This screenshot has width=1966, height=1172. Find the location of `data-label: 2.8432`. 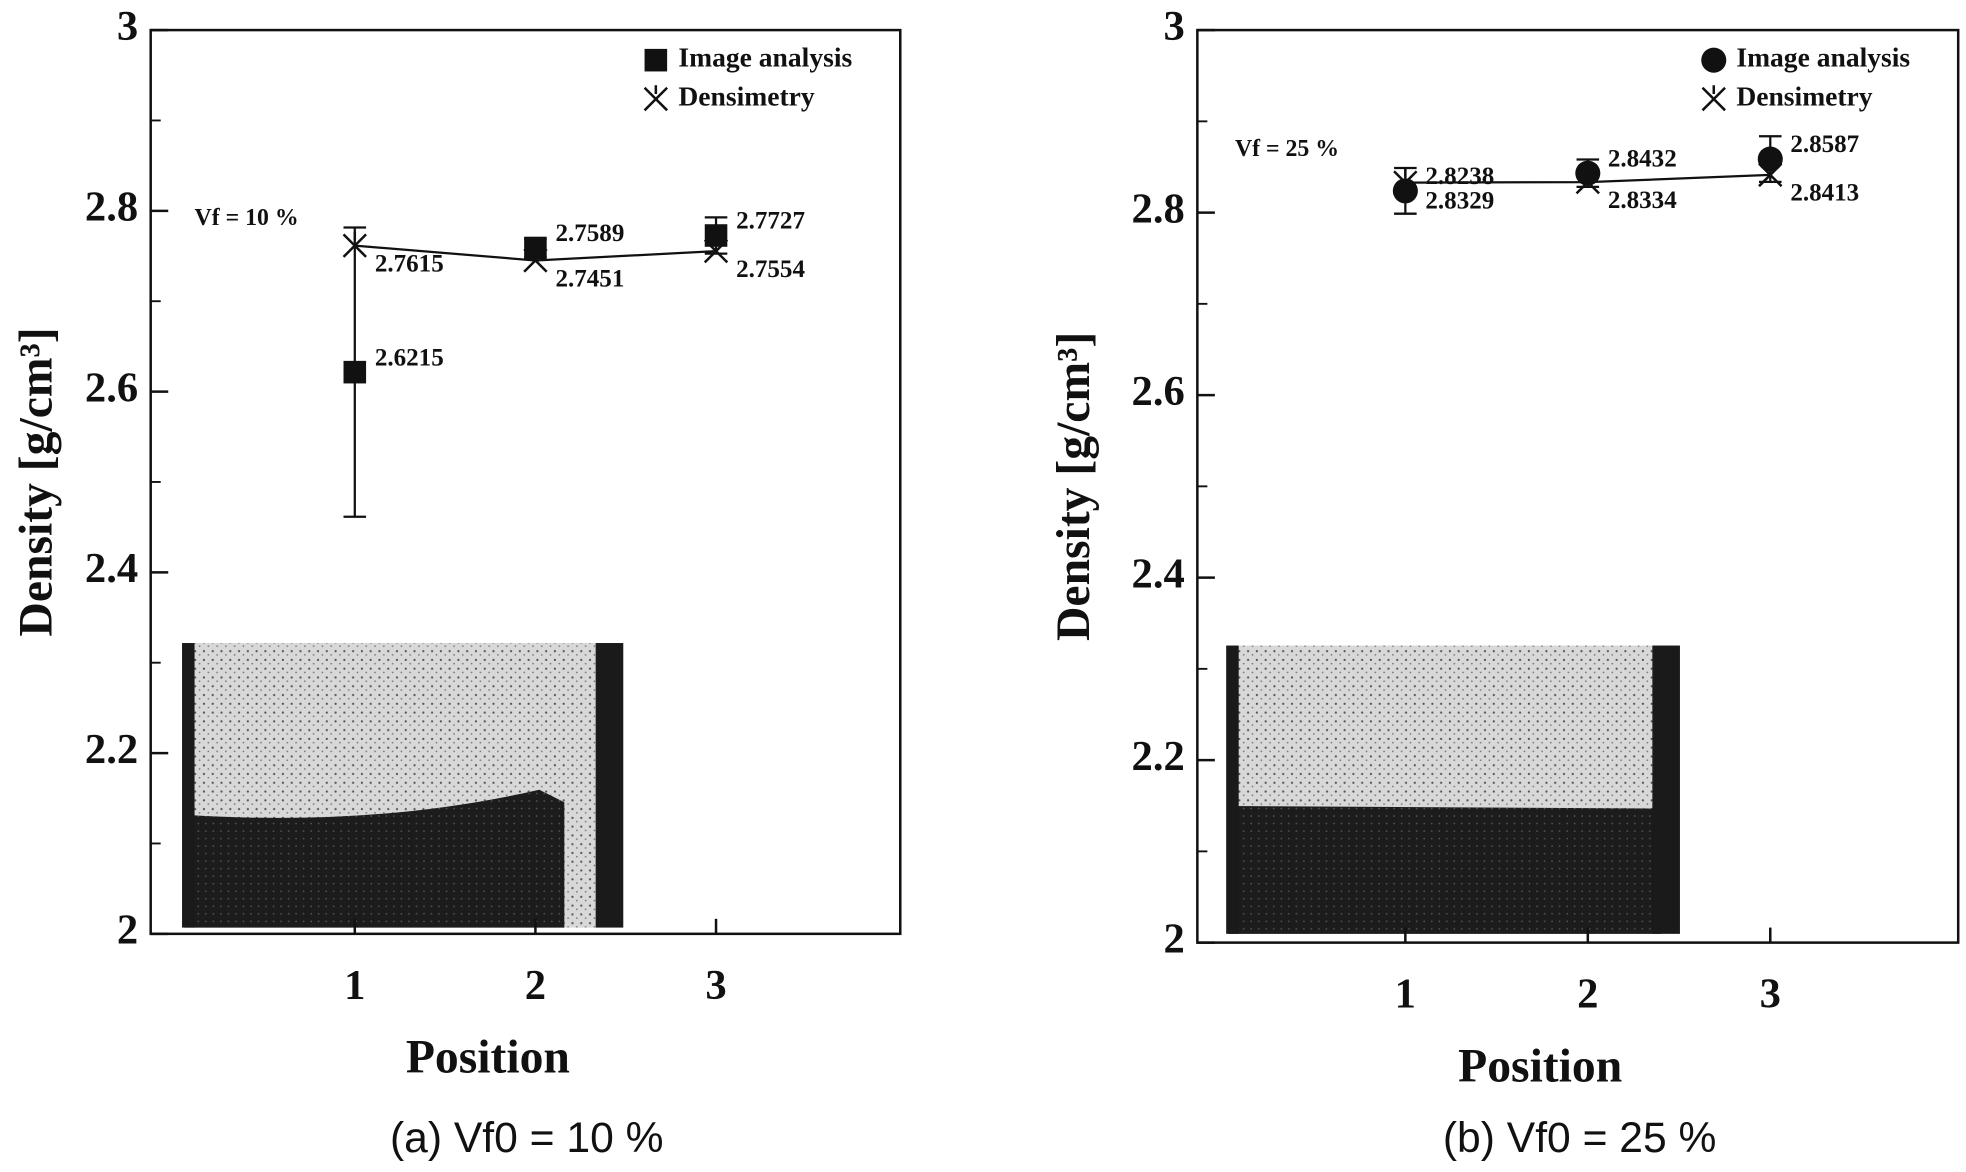

data-label: 2.8432 is located at coordinates (1642, 158).